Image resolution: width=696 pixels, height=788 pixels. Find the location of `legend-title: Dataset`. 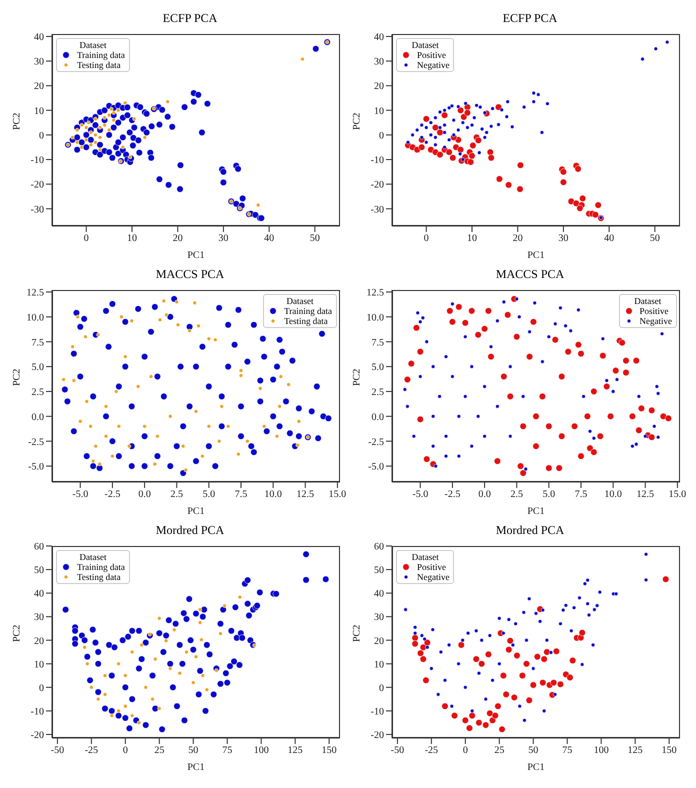

legend-title: Dataset is located at coordinates (300, 301).